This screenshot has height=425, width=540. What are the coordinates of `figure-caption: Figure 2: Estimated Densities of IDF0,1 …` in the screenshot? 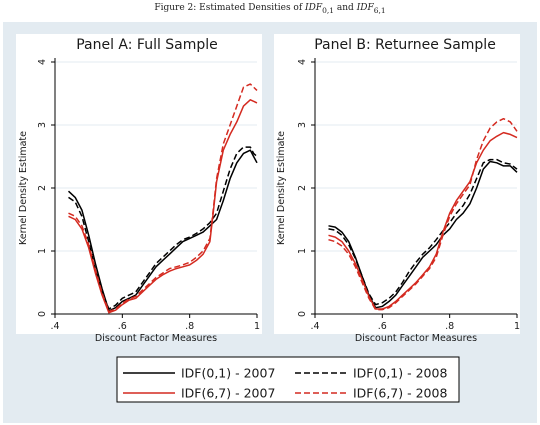 It's located at (270, 9).